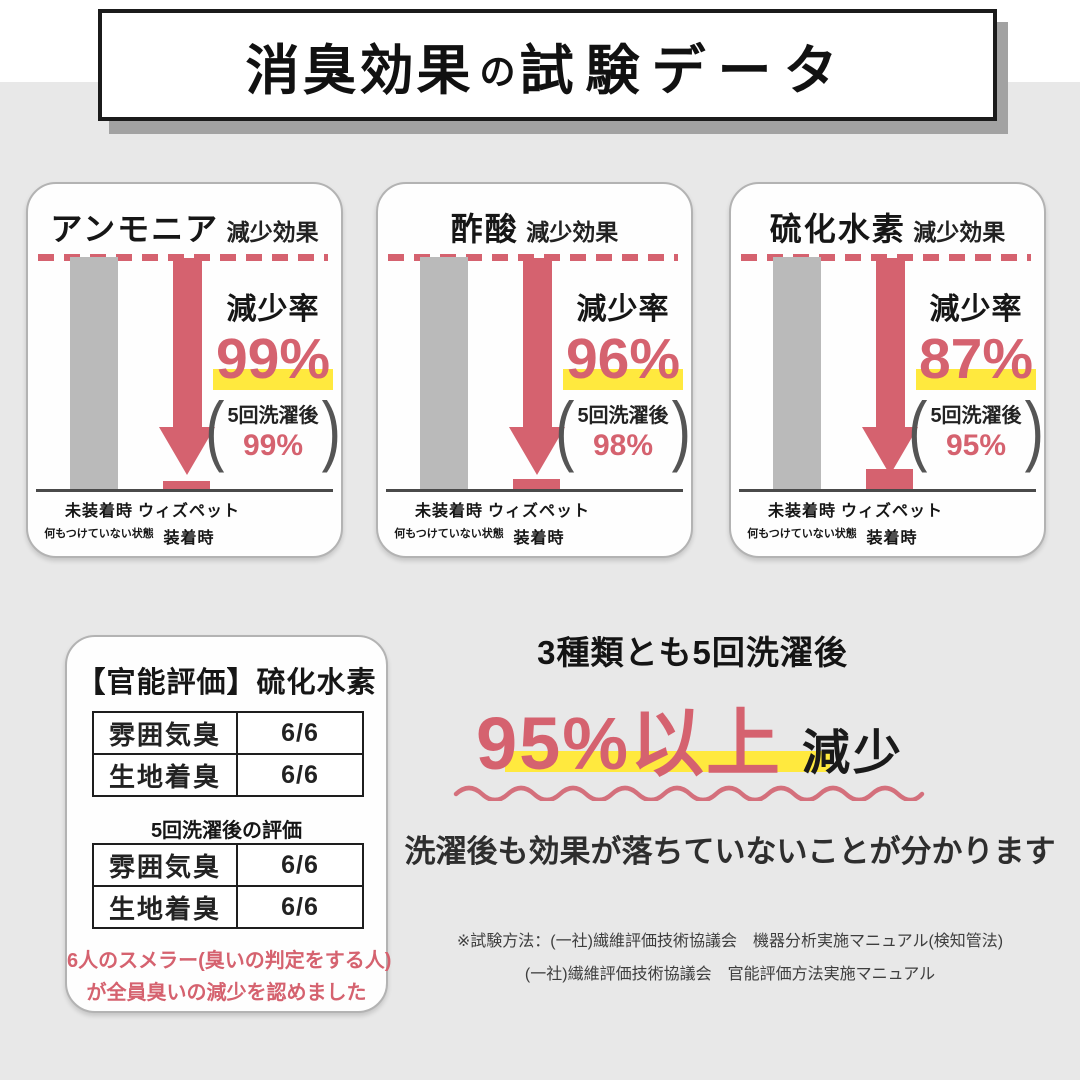  Describe the element at coordinates (229, 977) in the screenshot. I see `sensory-note: 6人のスメラー(臭いの判定をする人) が全員臭いの減少を認めました` at that location.